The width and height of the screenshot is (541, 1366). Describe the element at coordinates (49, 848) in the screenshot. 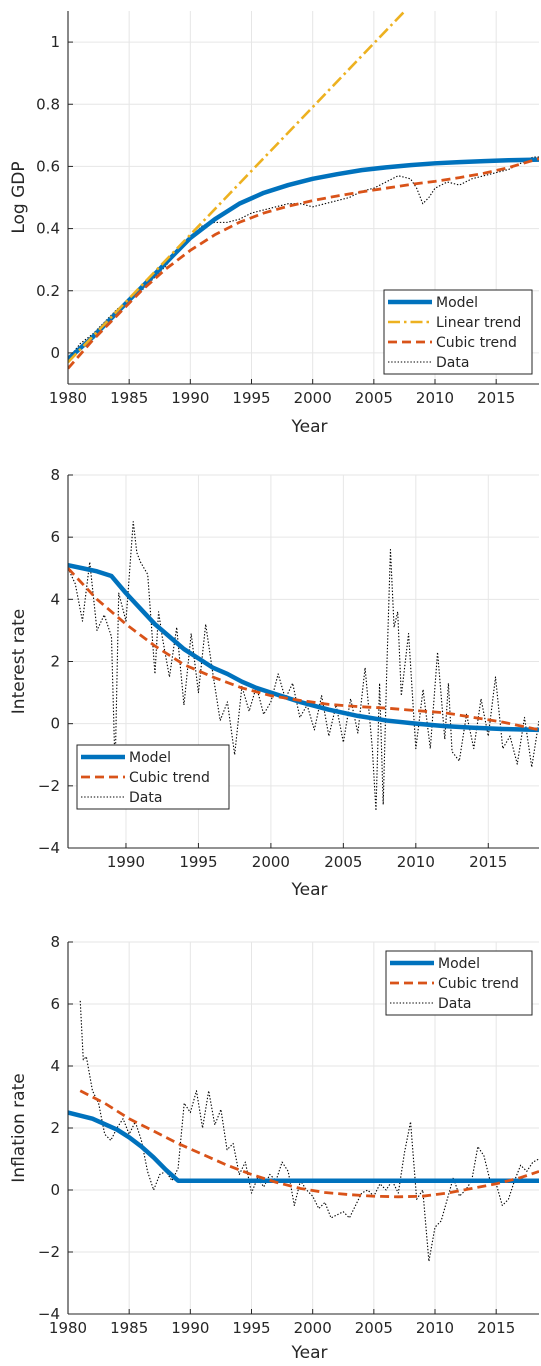

I see `panel-2-y-tick-label: −4` at that location.